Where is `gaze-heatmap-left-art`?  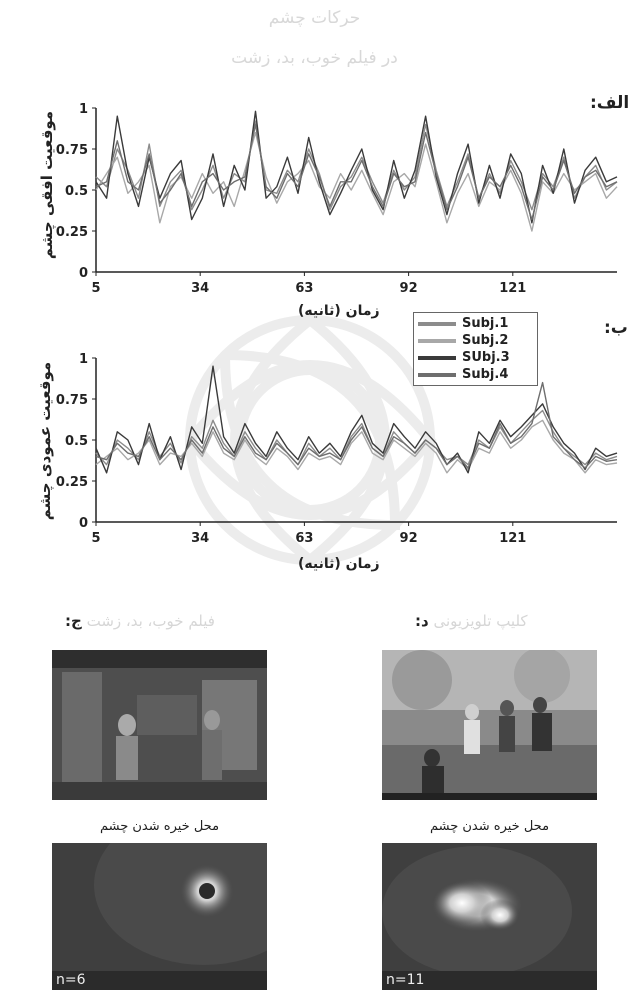
gaze-heatmap-left-art is located at coordinates (159, 916).